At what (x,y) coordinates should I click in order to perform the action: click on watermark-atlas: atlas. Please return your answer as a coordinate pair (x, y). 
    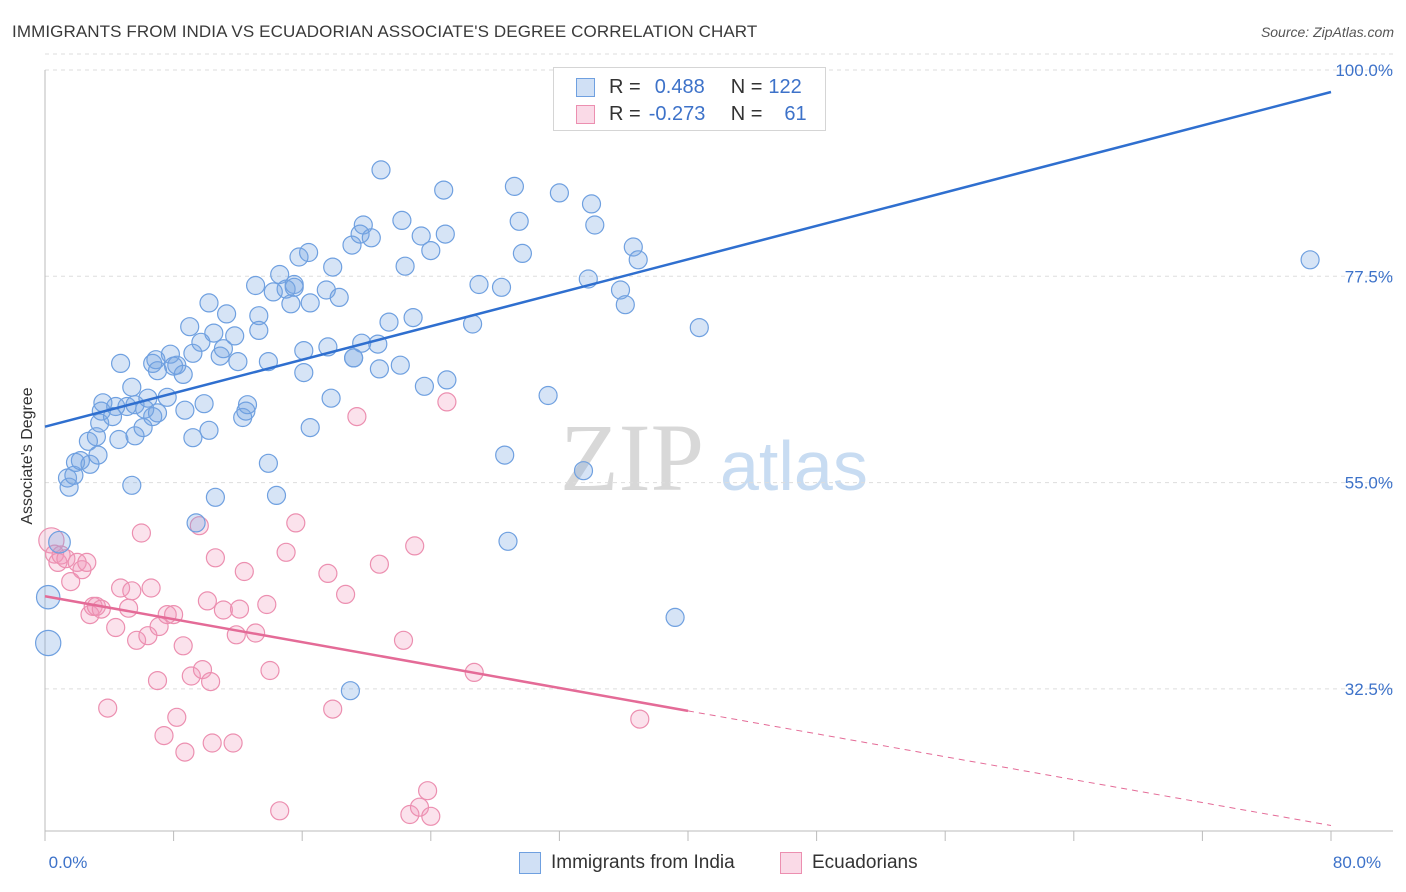
    Looking at the image, I should click on (794, 466).